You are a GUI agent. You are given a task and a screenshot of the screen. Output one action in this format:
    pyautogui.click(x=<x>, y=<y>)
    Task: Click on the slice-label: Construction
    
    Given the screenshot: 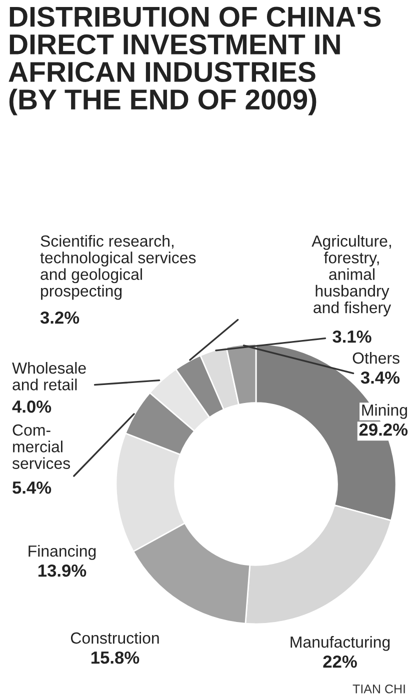 What is the action you would take?
    pyautogui.click(x=114, y=638)
    